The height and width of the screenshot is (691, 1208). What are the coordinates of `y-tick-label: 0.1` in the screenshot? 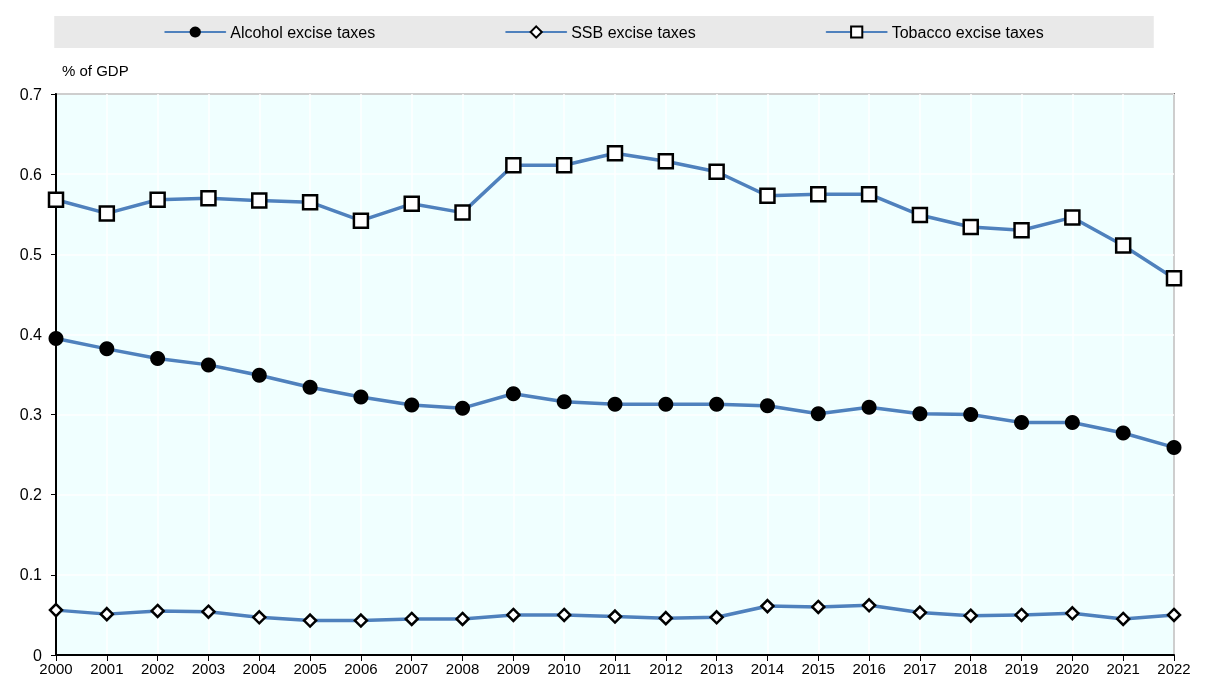 It's located at (31, 575).